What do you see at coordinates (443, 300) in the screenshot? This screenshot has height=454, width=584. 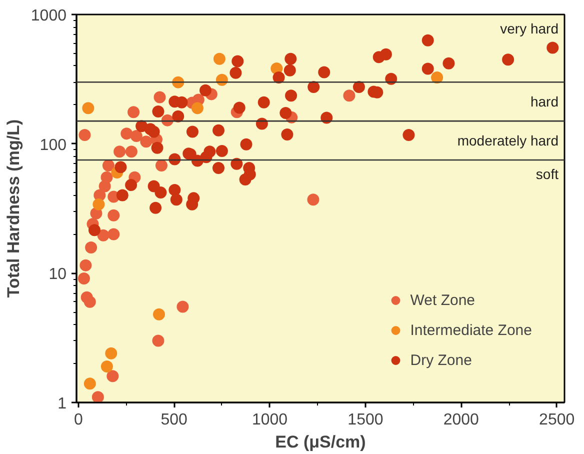 I see `legend-label: Wet Zone` at bounding box center [443, 300].